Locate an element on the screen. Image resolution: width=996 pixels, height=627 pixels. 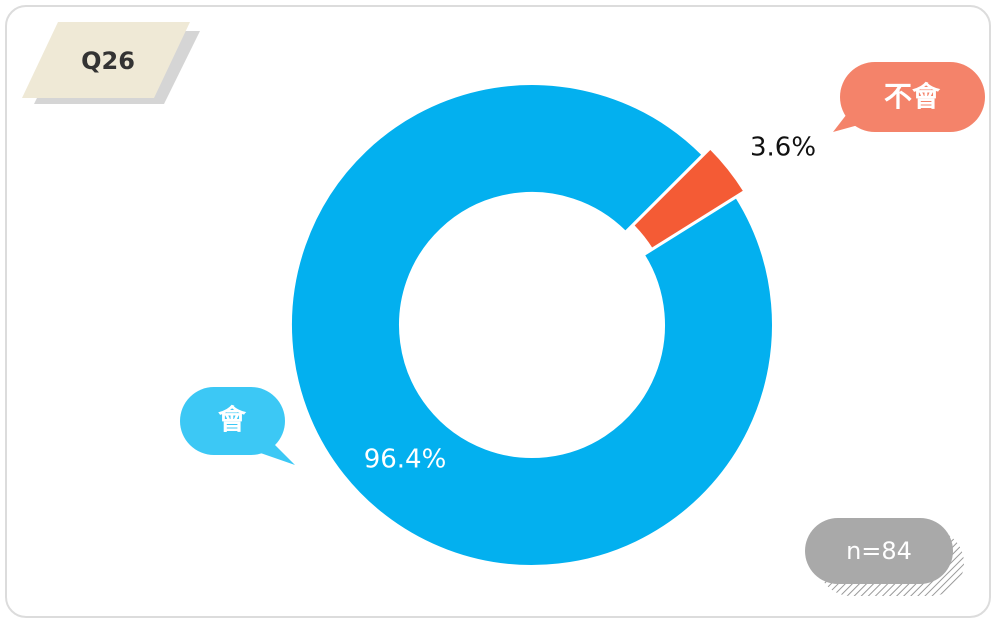
category-label: 不會 is located at coordinates (912, 96).